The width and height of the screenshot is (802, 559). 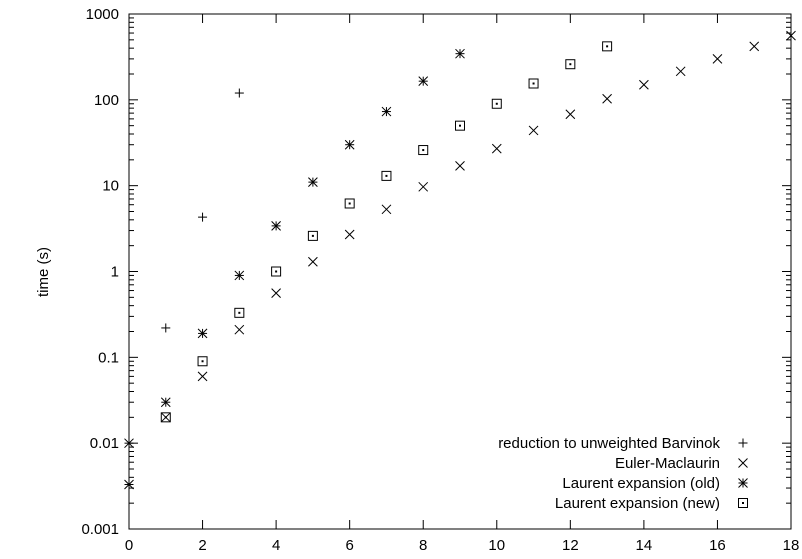 I want to click on x-tick-label: 10, so click(x=496, y=545).